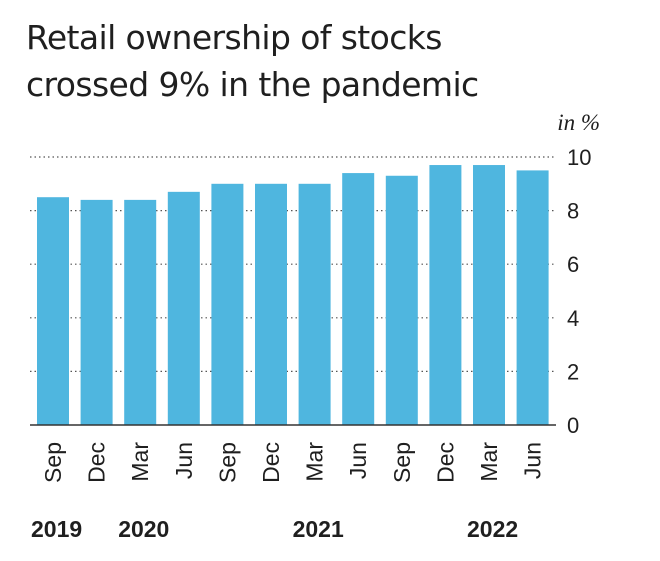 The width and height of the screenshot is (660, 561). What do you see at coordinates (573, 211) in the screenshot?
I see `y-tick-label: 8` at bounding box center [573, 211].